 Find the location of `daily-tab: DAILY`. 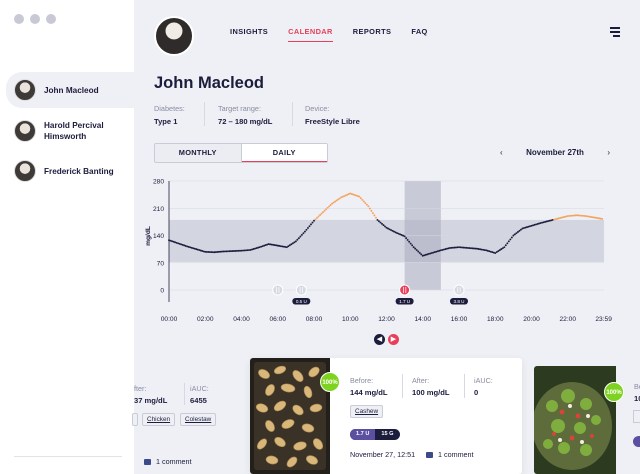

daily-tab: DAILY is located at coordinates (284, 153).